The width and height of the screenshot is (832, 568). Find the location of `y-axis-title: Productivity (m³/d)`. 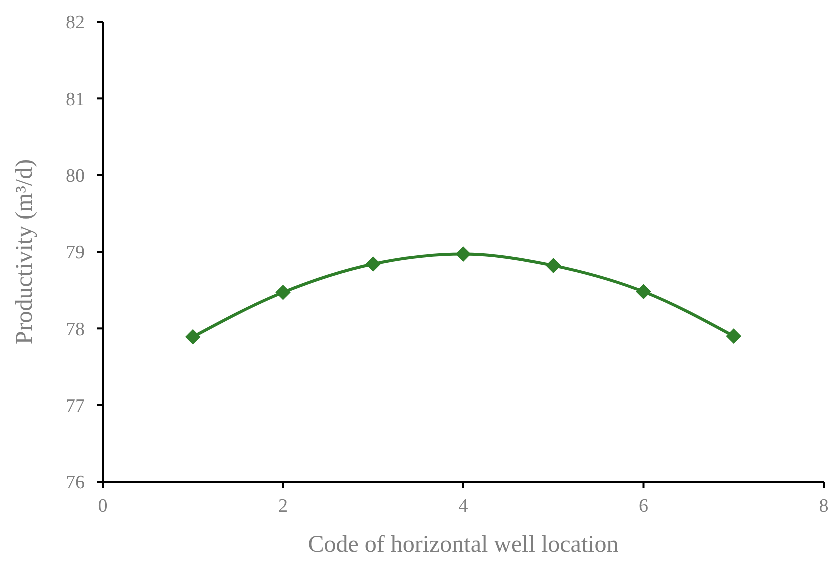

y-axis-title: Productivity (m³/d) is located at coordinates (25, 252).